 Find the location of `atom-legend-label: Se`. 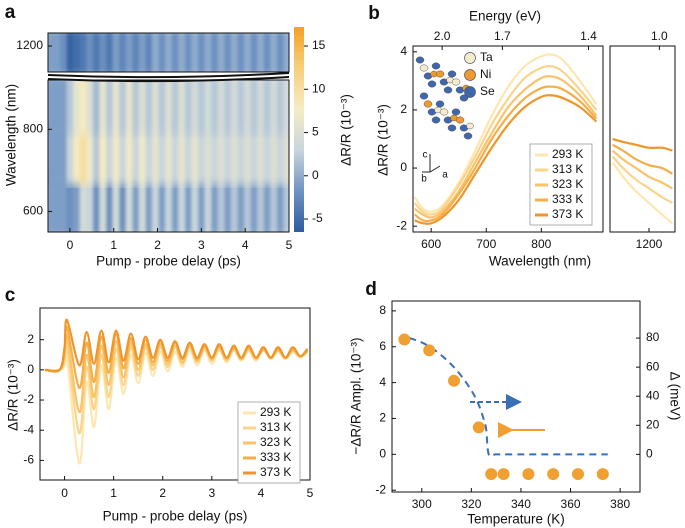

atom-legend-label: Se is located at coordinates (487, 91).